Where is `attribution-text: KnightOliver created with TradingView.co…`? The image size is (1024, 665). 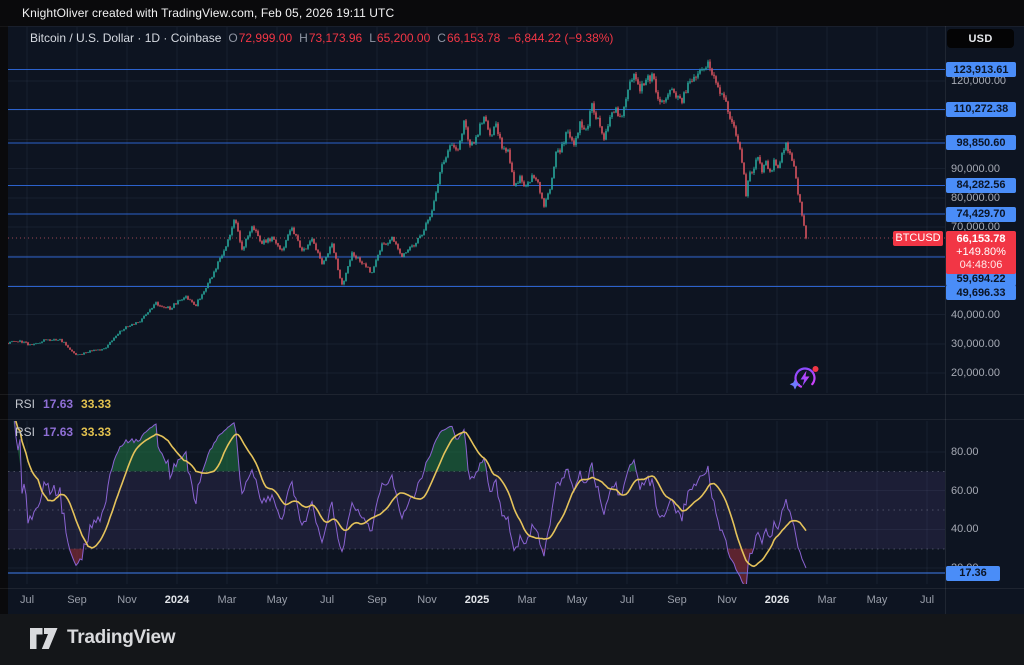
attribution-text: KnightOliver created with TradingView.co… is located at coordinates (208, 13).